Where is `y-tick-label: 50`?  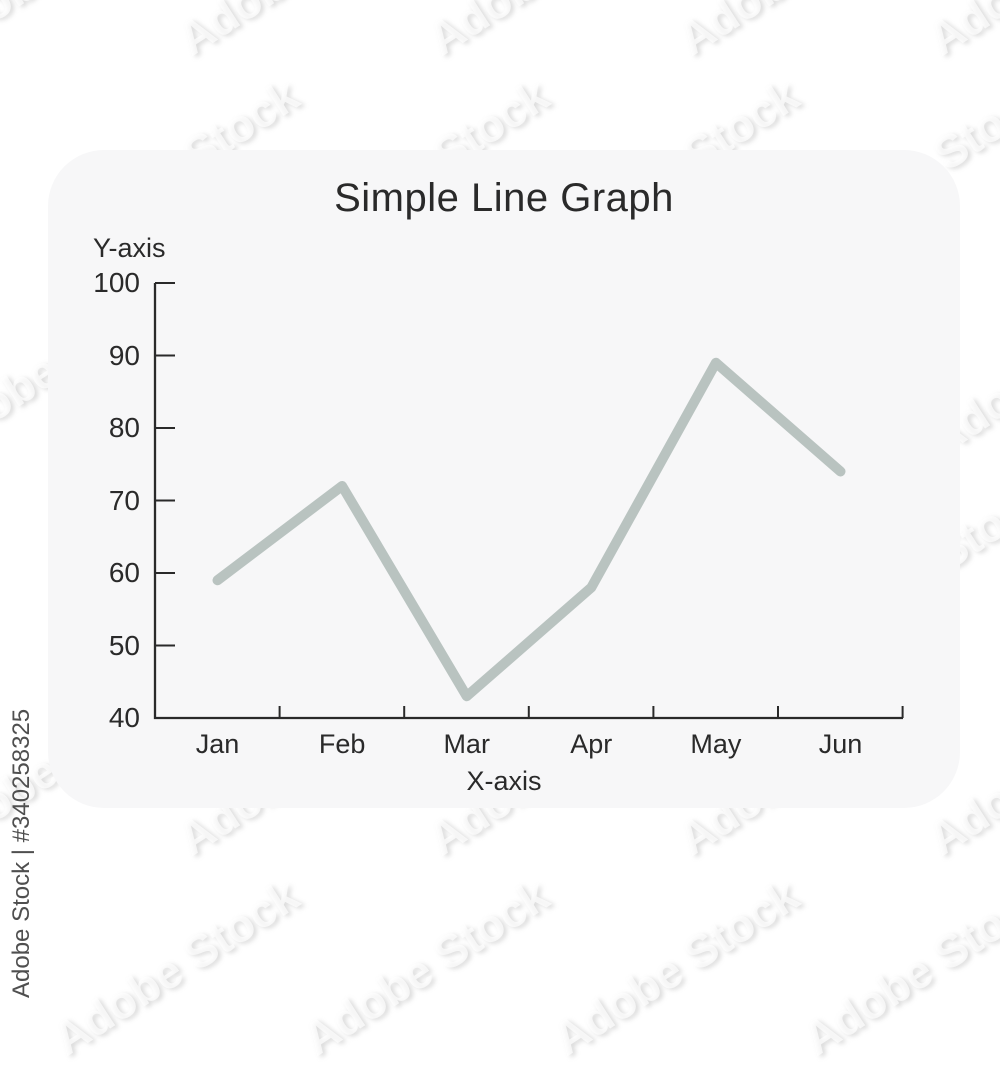 y-tick-label: 50 is located at coordinates (124, 645).